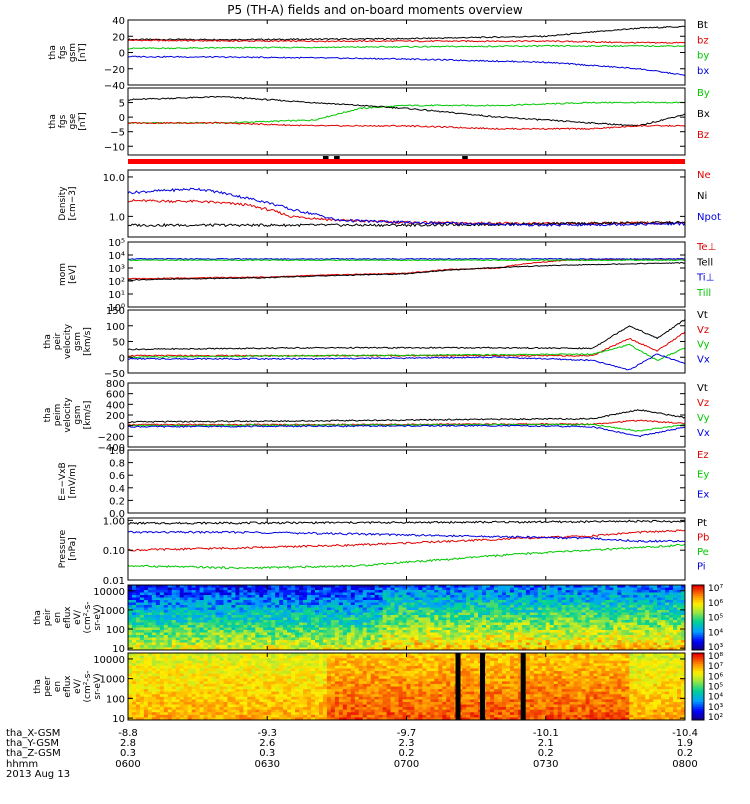 The height and width of the screenshot is (804, 750). Describe the element at coordinates (406, 42) in the screenshot. I see `series-line-bz` at that location.